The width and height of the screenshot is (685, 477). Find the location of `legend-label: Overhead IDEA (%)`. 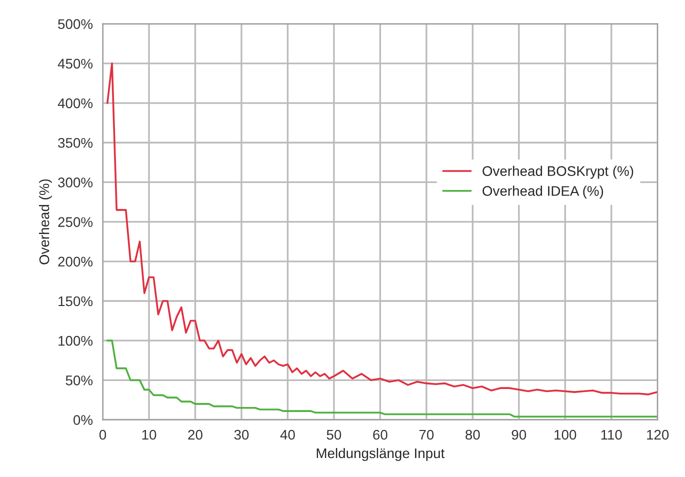

legend-label: Overhead IDEA (%) is located at coordinates (543, 192).